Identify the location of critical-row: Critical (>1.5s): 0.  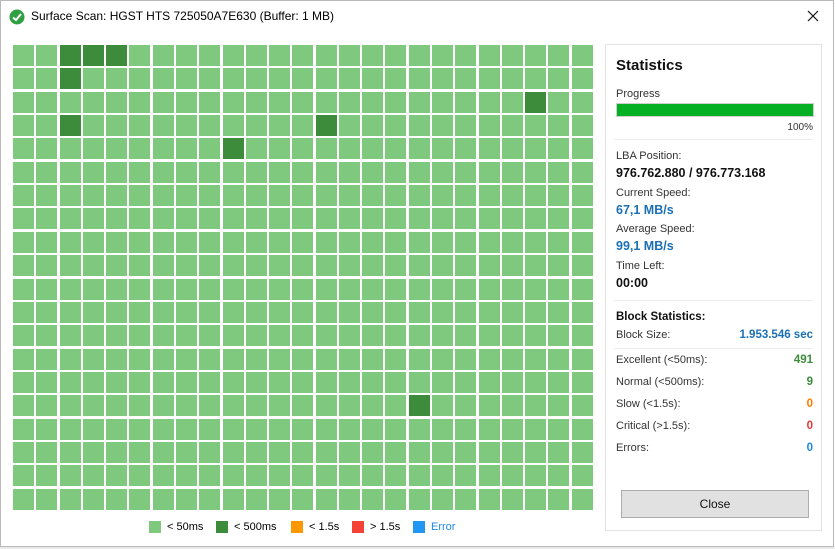
(714, 428).